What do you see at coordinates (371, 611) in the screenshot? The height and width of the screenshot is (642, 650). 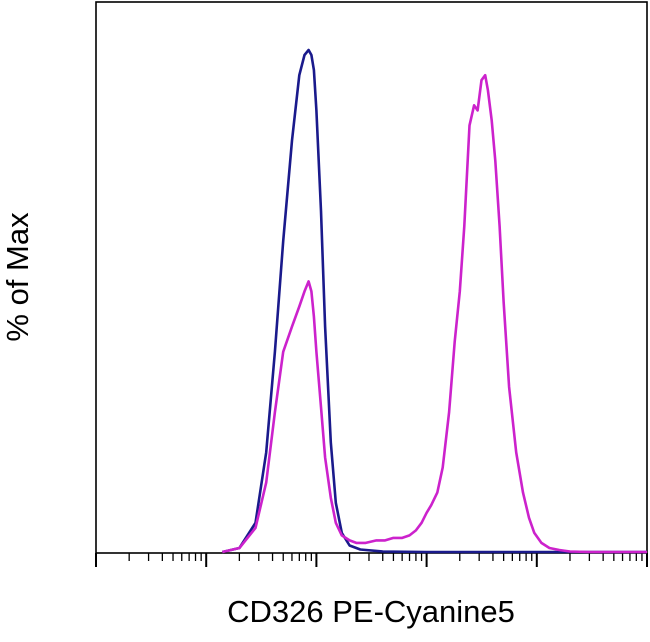 I see `x-axis-label: CD326 PE-Cyanine5` at bounding box center [371, 611].